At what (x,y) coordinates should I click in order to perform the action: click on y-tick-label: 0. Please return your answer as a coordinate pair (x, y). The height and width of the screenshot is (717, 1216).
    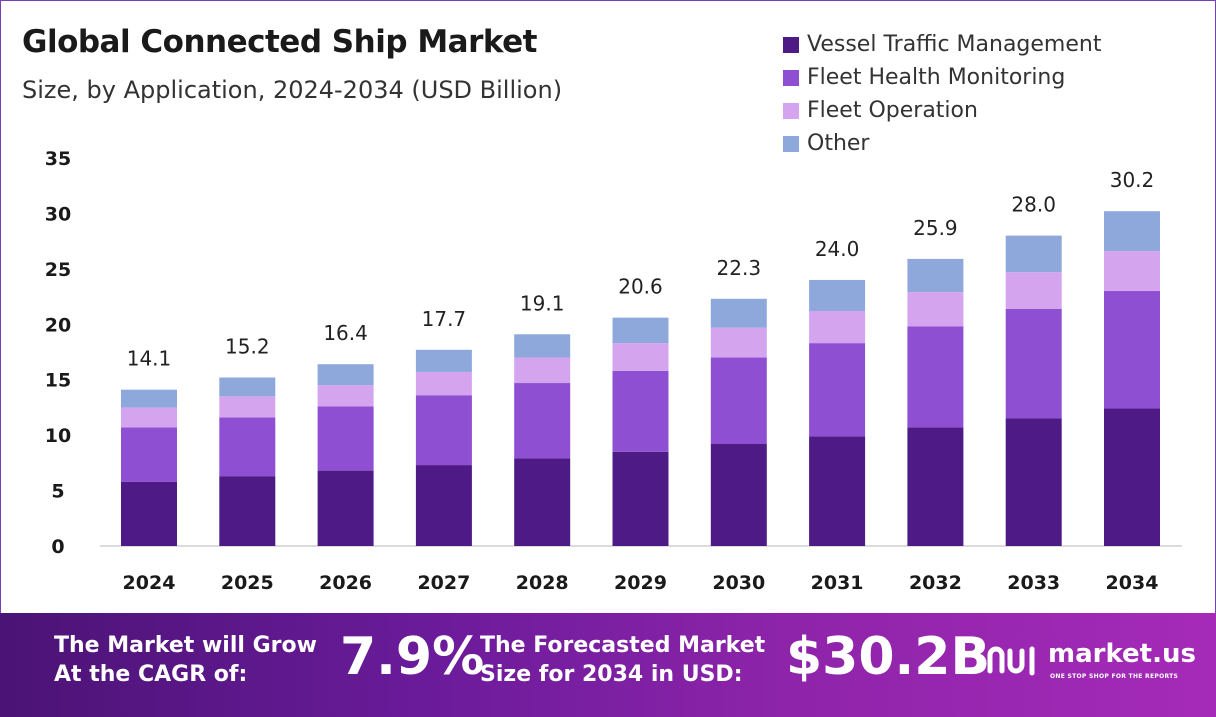
    Looking at the image, I should click on (57, 547).